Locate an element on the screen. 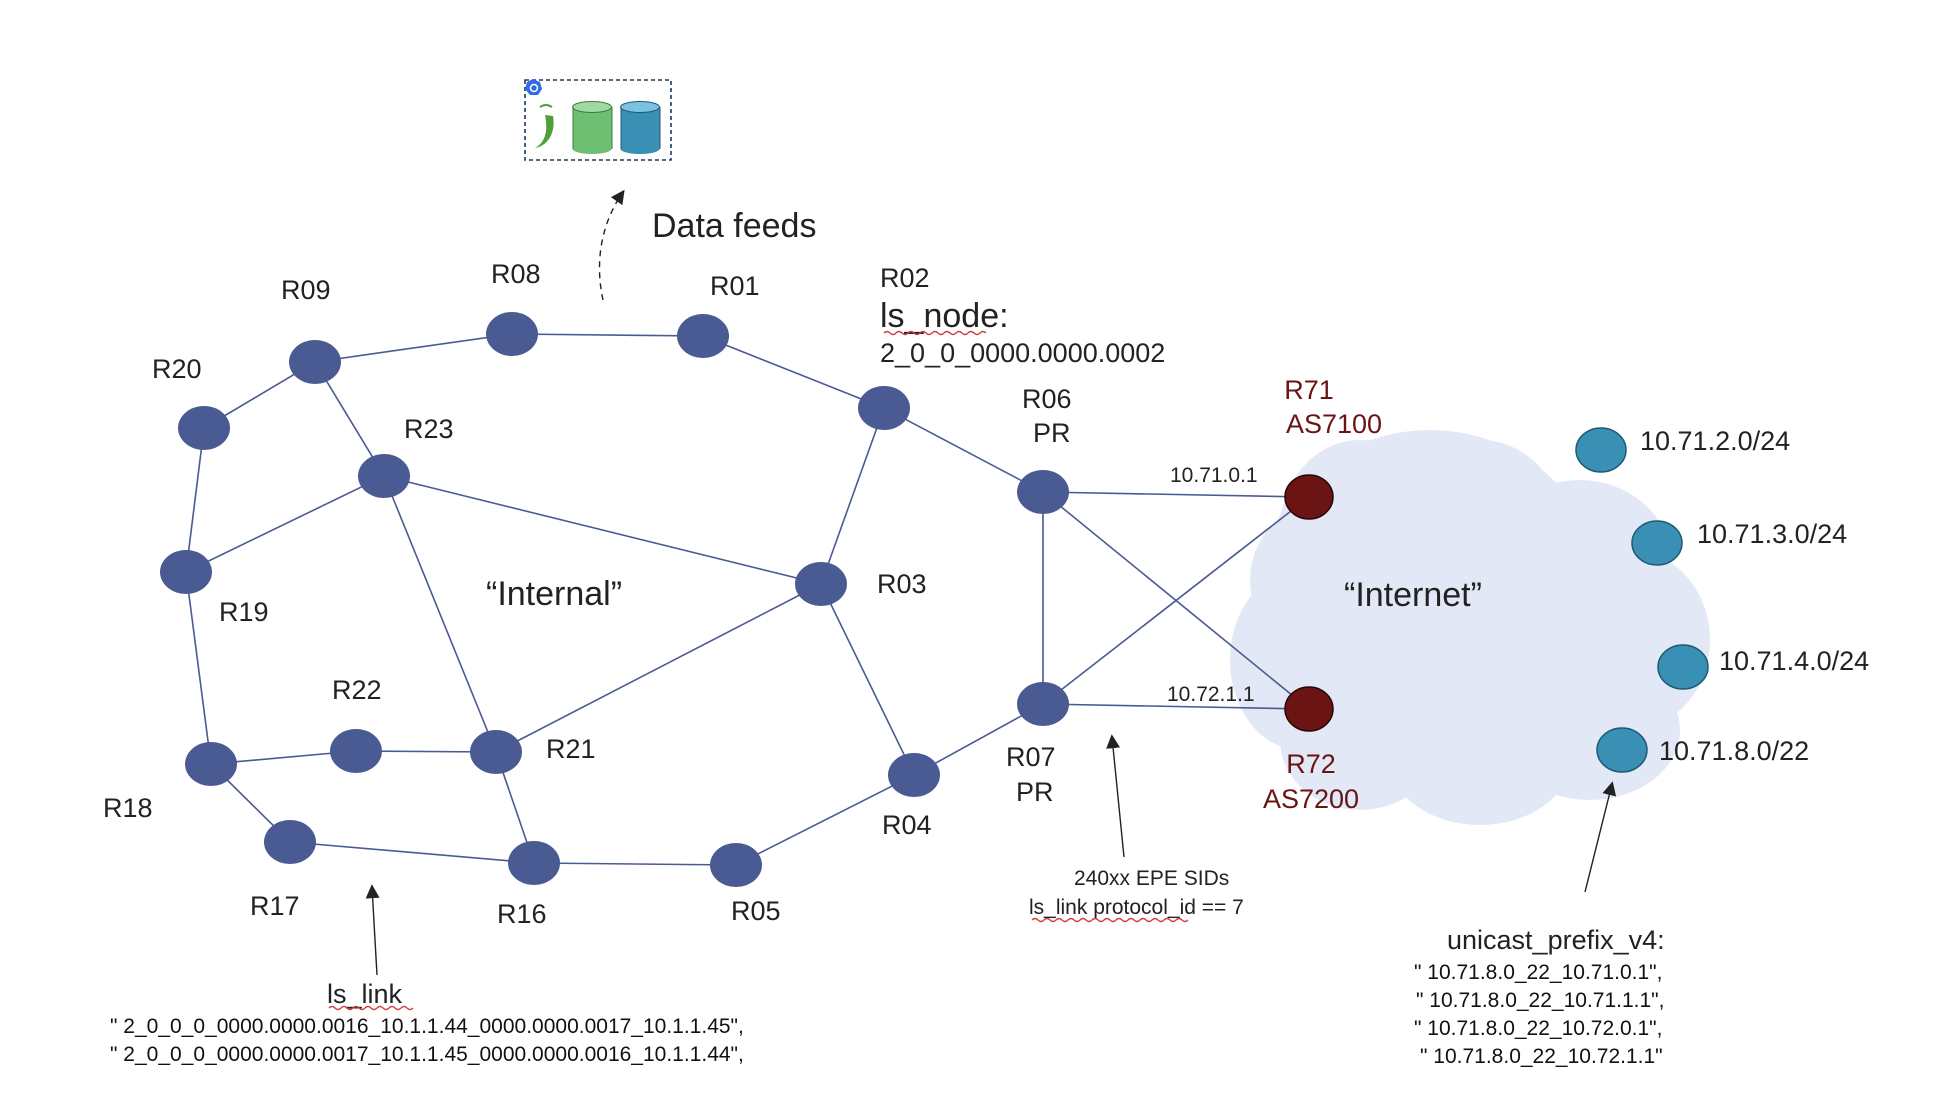 This screenshot has height=1112, width=1944. router-r06 is located at coordinates (1043, 492).